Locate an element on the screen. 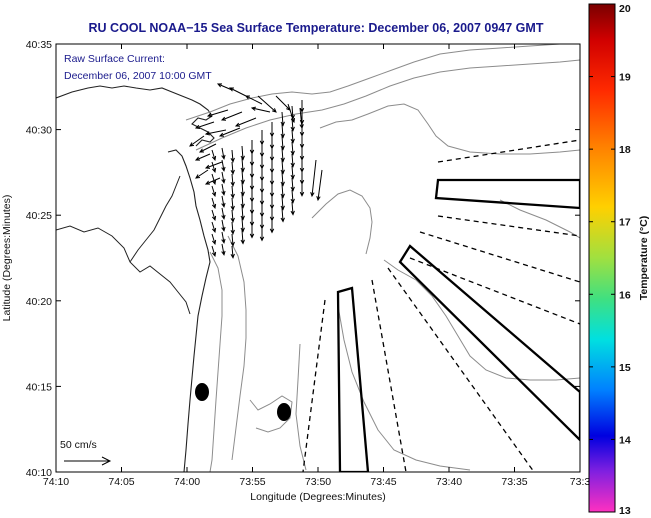 The width and height of the screenshot is (651, 518). colorbar-tick-label: 13 is located at coordinates (625, 511).